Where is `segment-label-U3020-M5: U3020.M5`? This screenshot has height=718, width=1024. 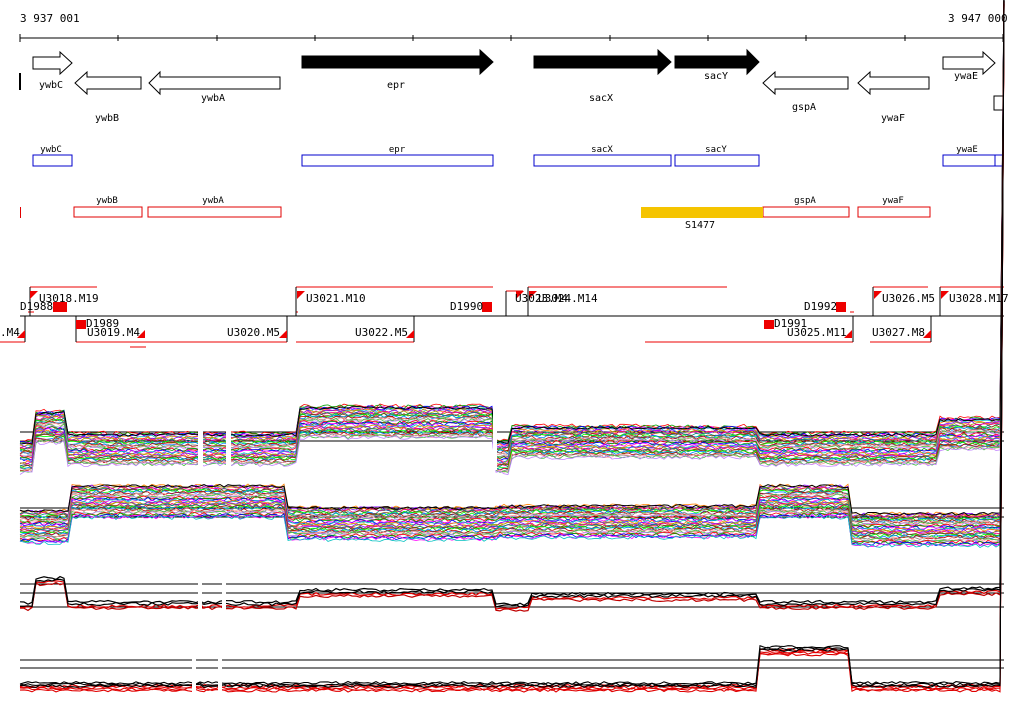 segment-label-U3020-M5: U3020.M5 is located at coordinates (253, 332).